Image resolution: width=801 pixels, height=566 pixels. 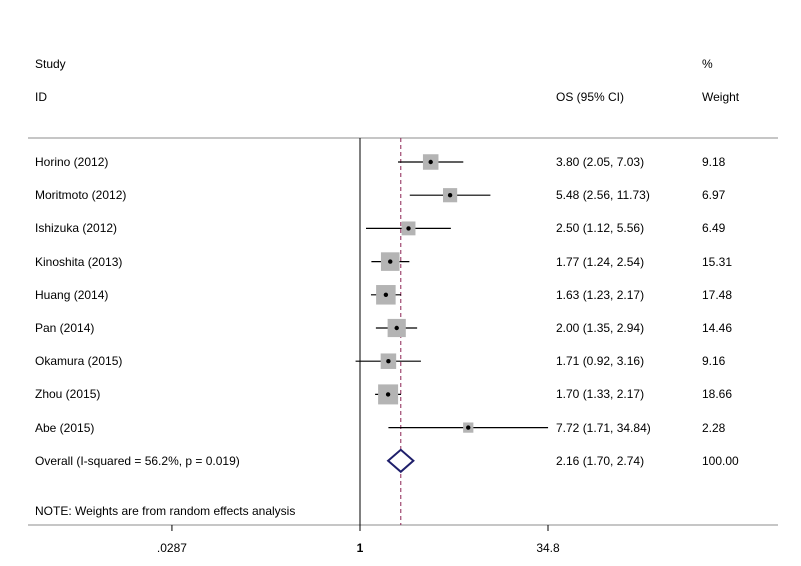 What do you see at coordinates (717, 294) in the screenshot?
I see `weight-text: 17.48` at bounding box center [717, 294].